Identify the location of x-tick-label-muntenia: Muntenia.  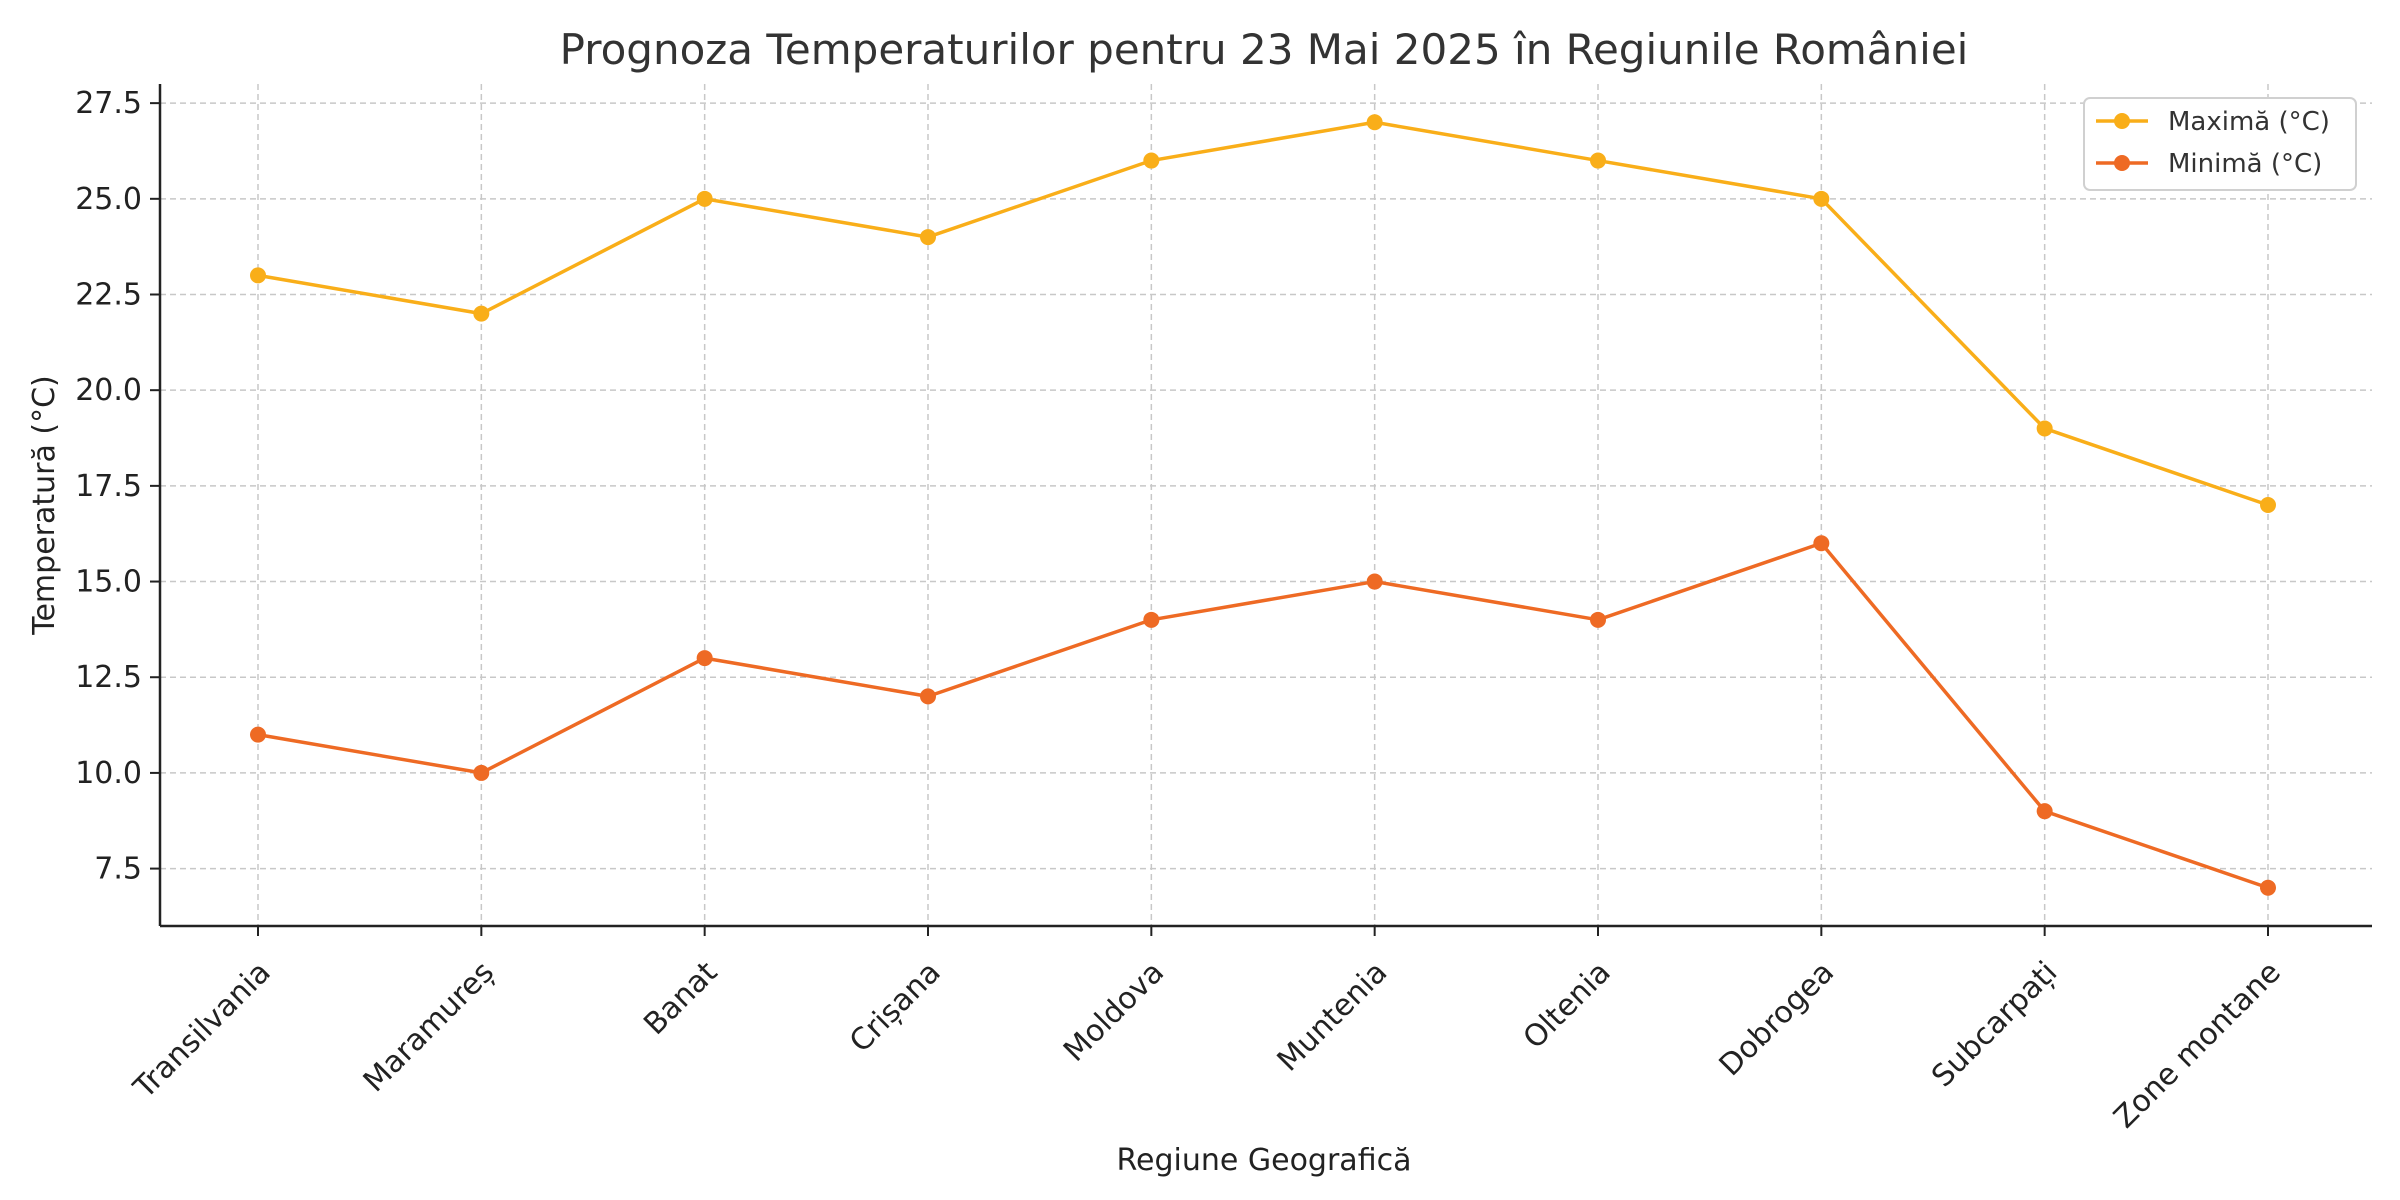
(1333, 1017).